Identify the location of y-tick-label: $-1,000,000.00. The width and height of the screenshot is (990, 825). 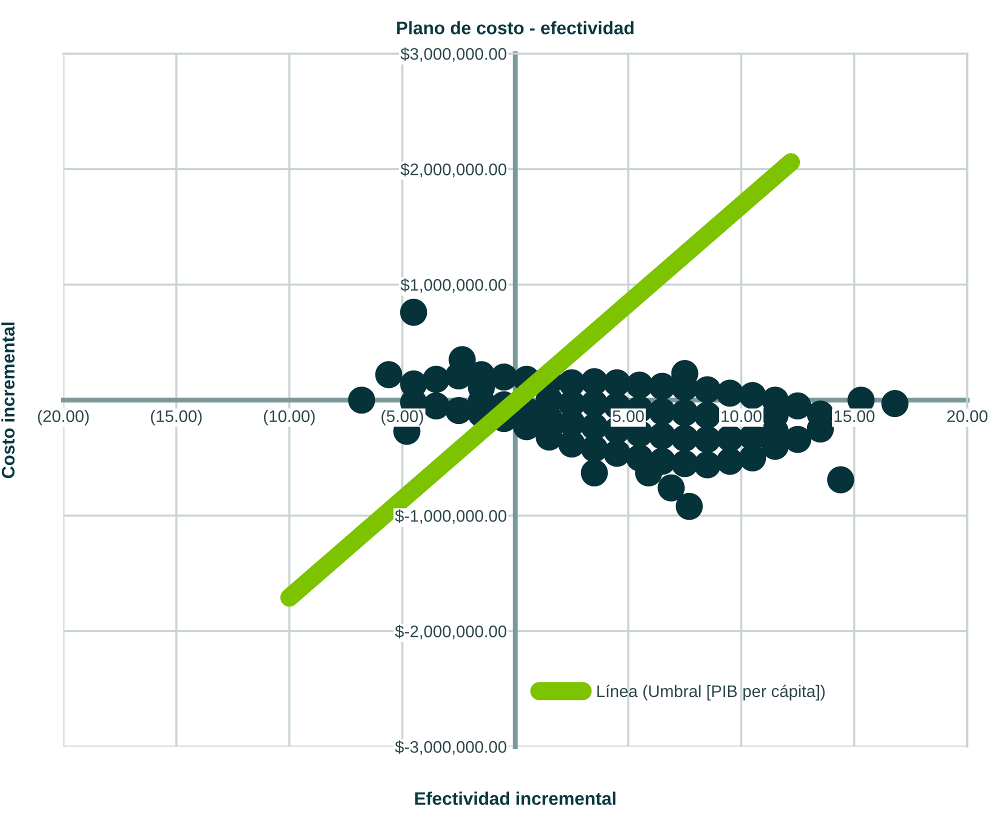
(450, 516).